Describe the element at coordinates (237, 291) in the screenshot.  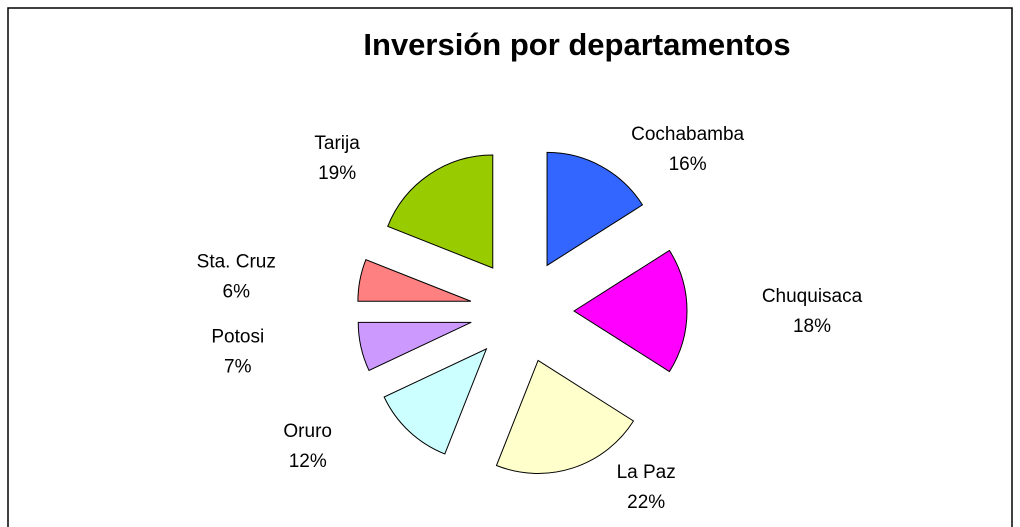
I see `slice-value-label: 6%` at that location.